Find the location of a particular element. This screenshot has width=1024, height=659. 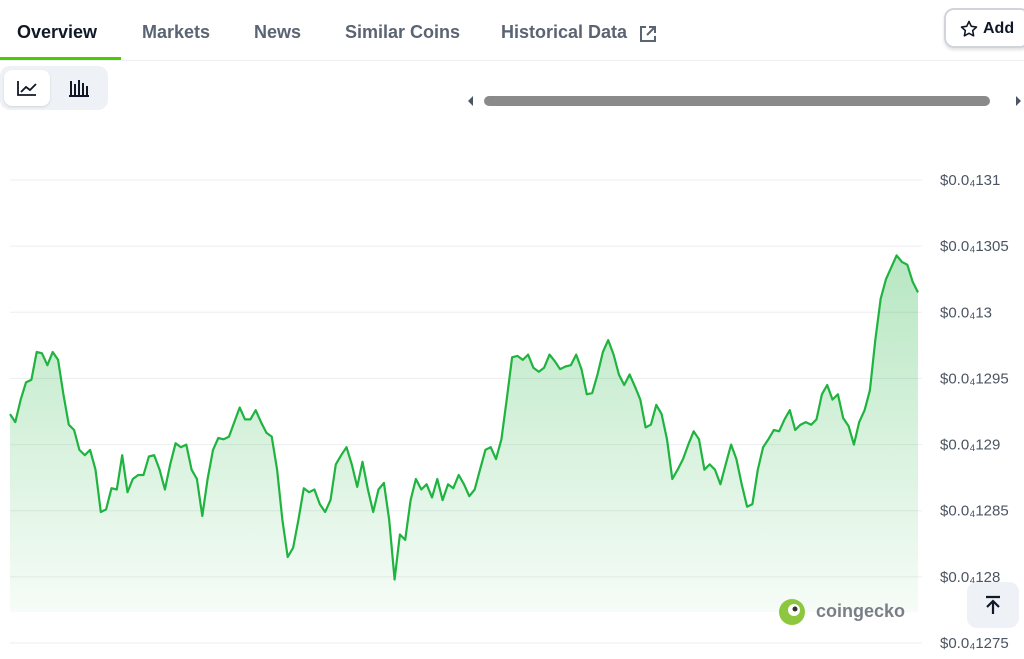

candle-chart-button is located at coordinates (79, 88).